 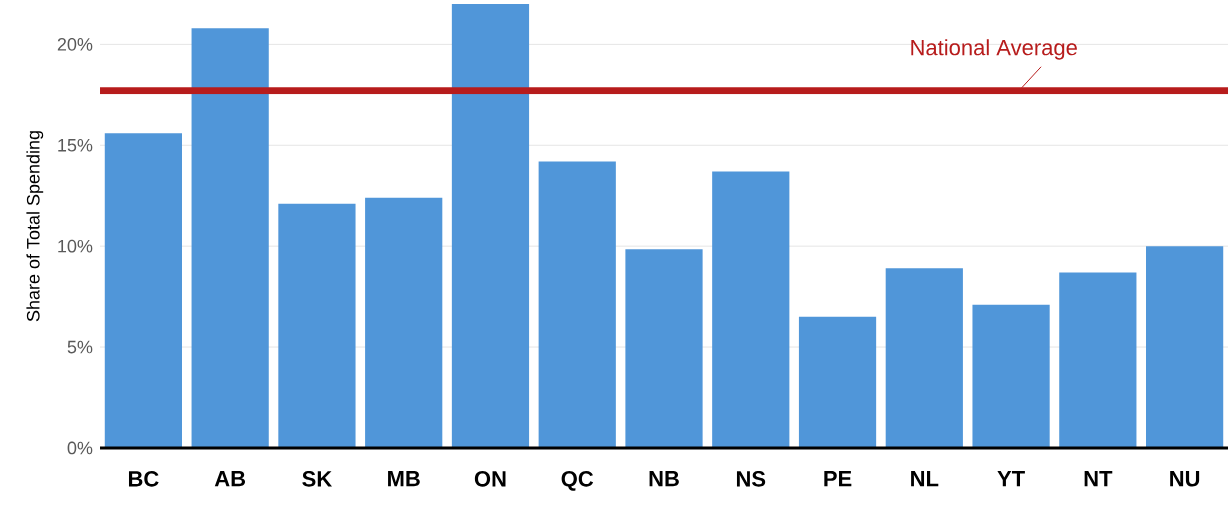 I want to click on x-tick-label: NU, so click(x=1185, y=479).